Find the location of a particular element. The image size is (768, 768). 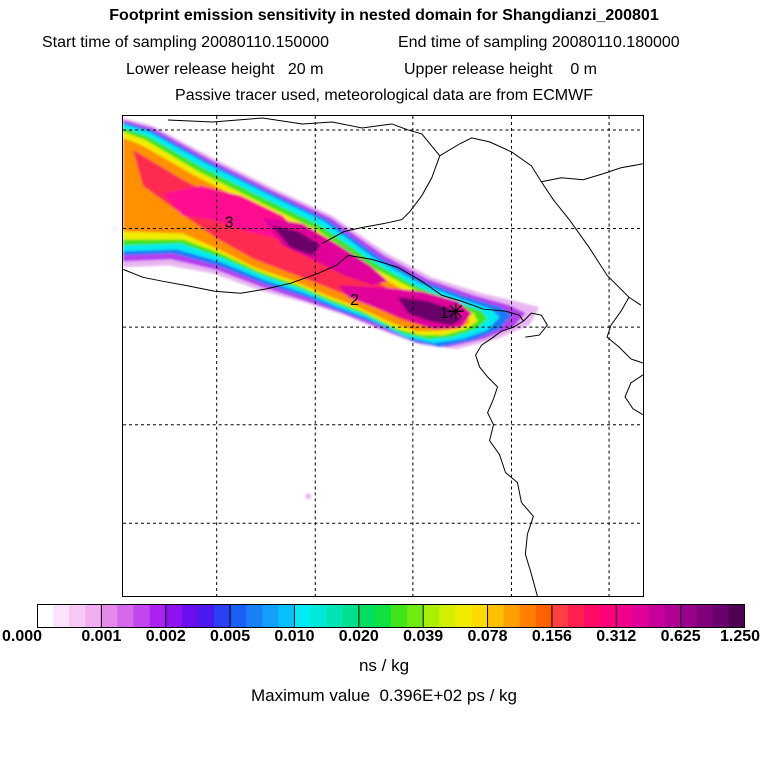

plume-dark-core-east is located at coordinates (429, 311).